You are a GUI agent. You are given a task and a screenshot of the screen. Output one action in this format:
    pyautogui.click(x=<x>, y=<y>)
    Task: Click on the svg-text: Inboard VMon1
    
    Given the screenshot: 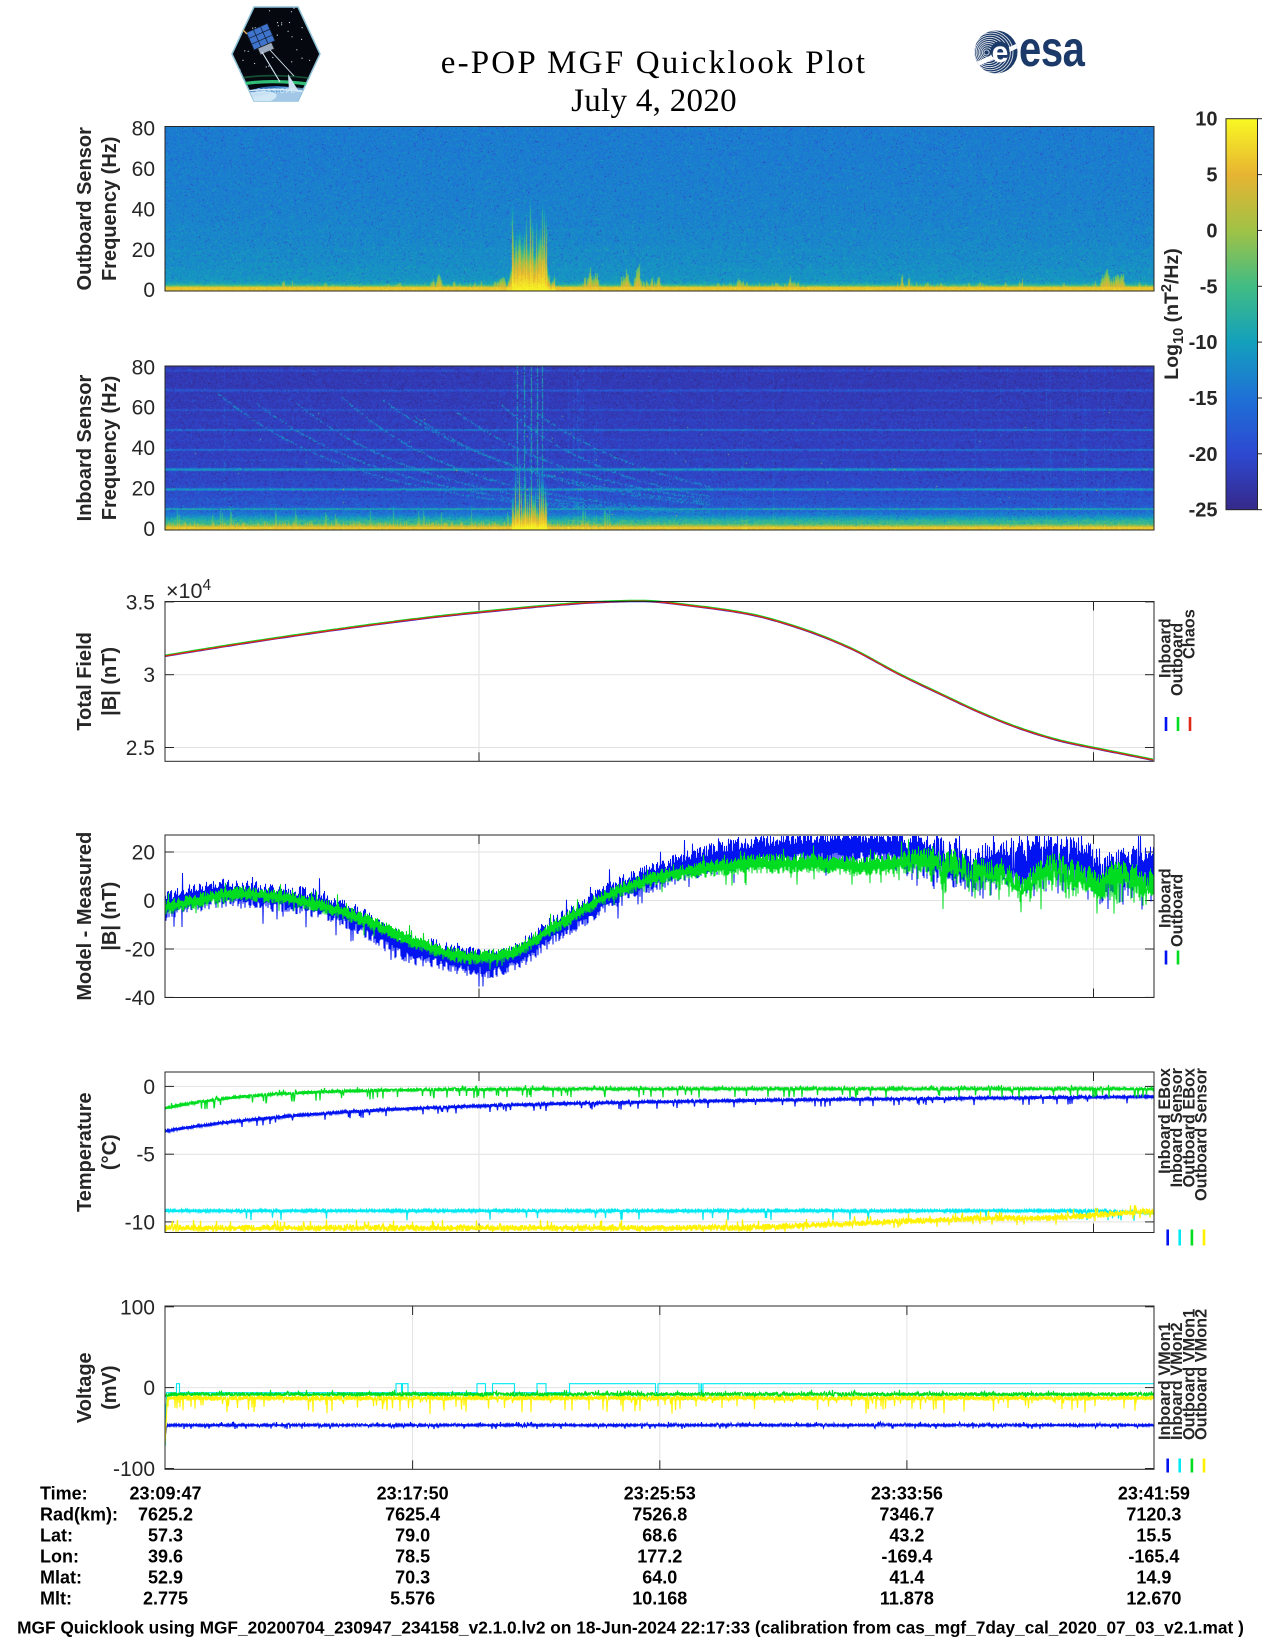 What is the action you would take?
    pyautogui.click(x=1165, y=1381)
    